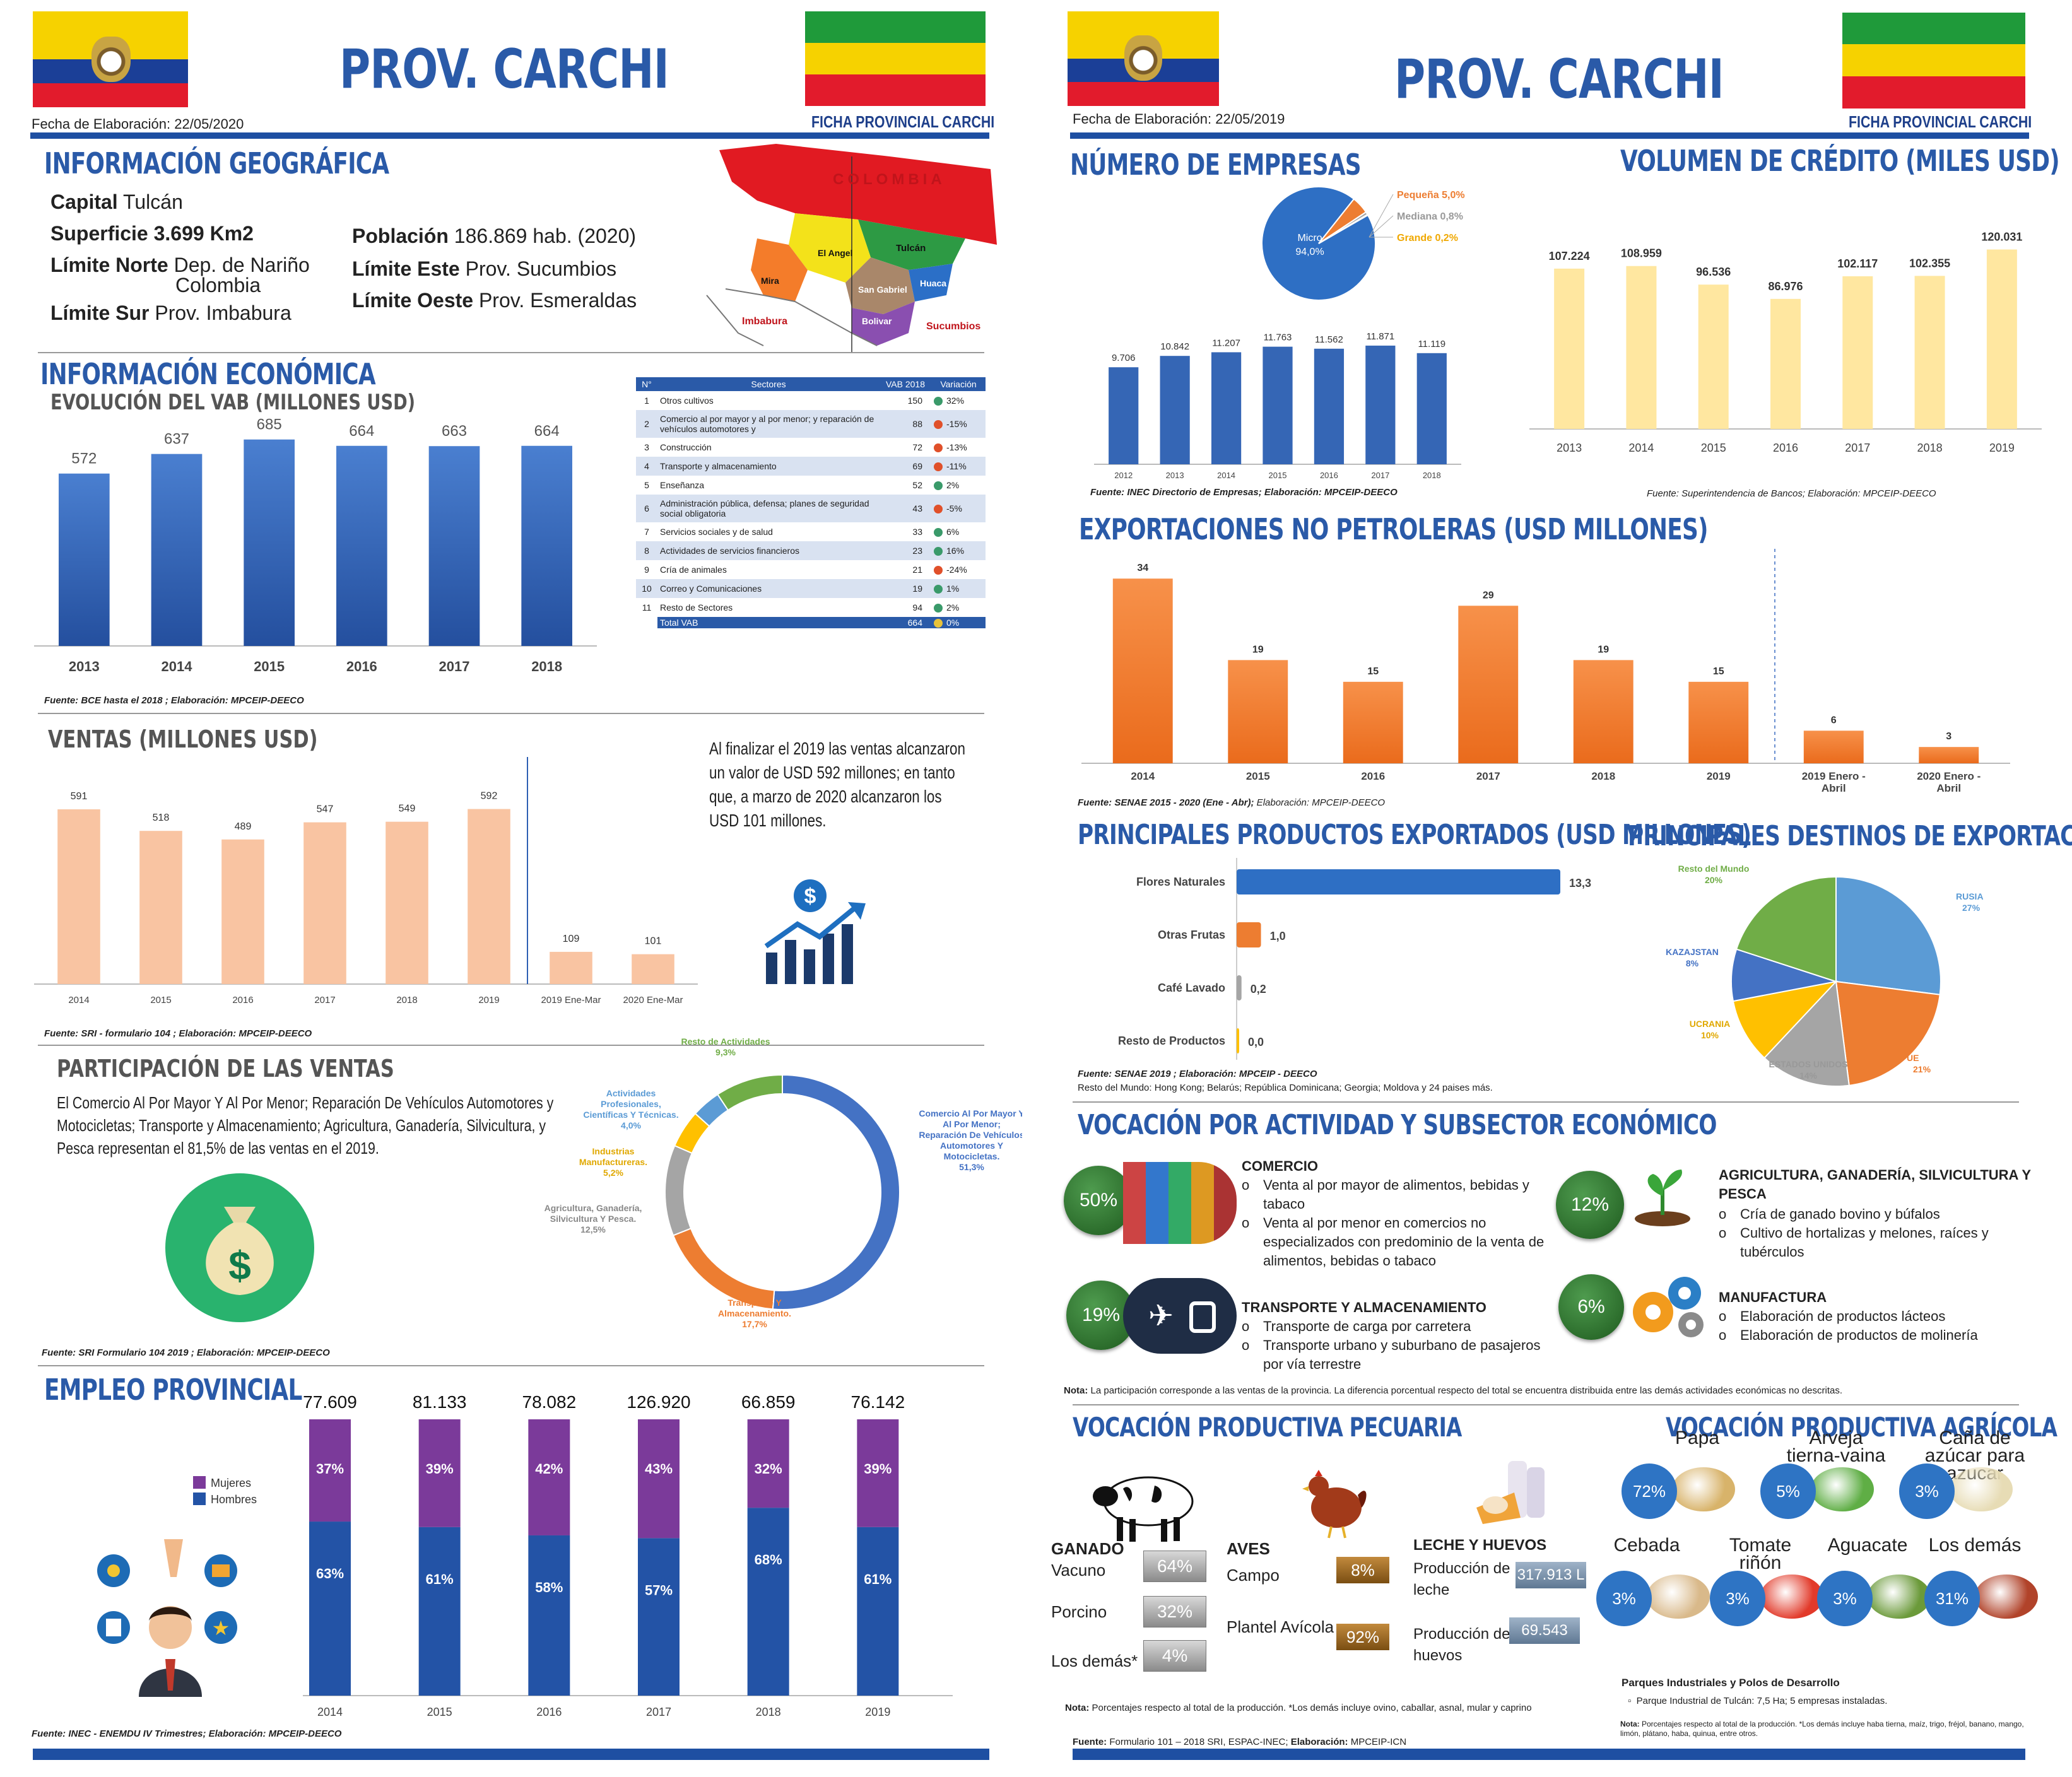 This screenshot has width=2072, height=1777. I want to click on sector-th-var: Variación, so click(959, 384).